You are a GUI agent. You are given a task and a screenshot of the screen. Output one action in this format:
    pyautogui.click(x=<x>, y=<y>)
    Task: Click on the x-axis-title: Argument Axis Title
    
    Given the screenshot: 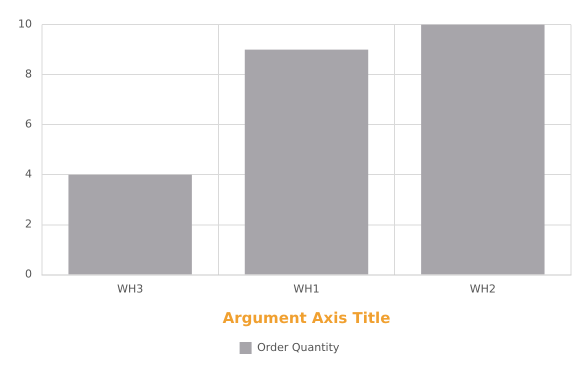 What is the action you would take?
    pyautogui.click(x=306, y=317)
    